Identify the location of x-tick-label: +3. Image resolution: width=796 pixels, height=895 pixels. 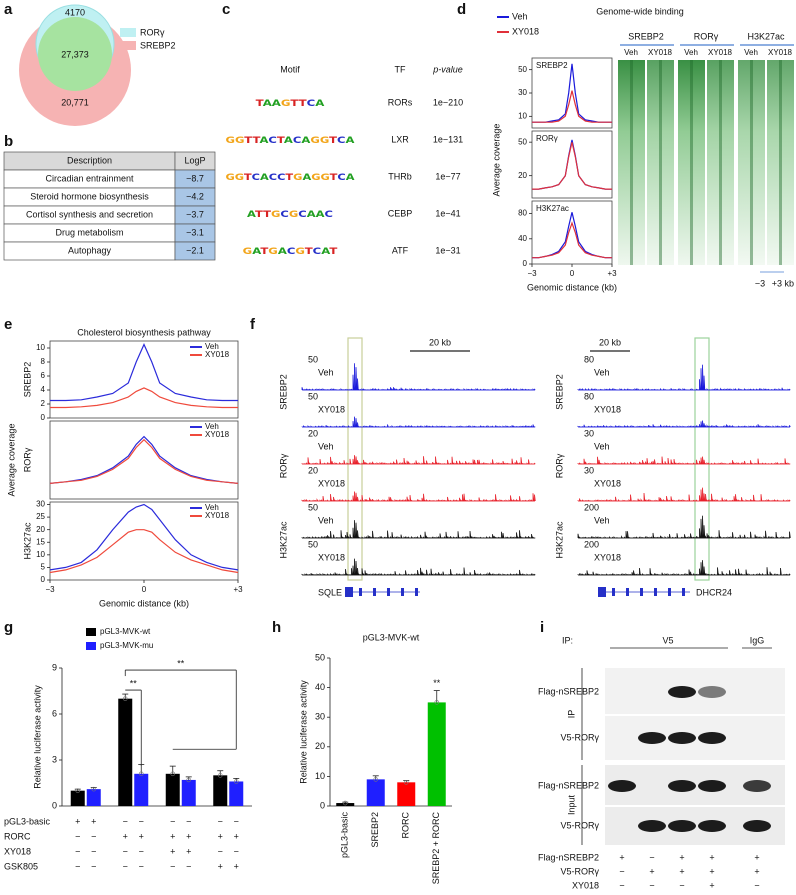
(238, 589).